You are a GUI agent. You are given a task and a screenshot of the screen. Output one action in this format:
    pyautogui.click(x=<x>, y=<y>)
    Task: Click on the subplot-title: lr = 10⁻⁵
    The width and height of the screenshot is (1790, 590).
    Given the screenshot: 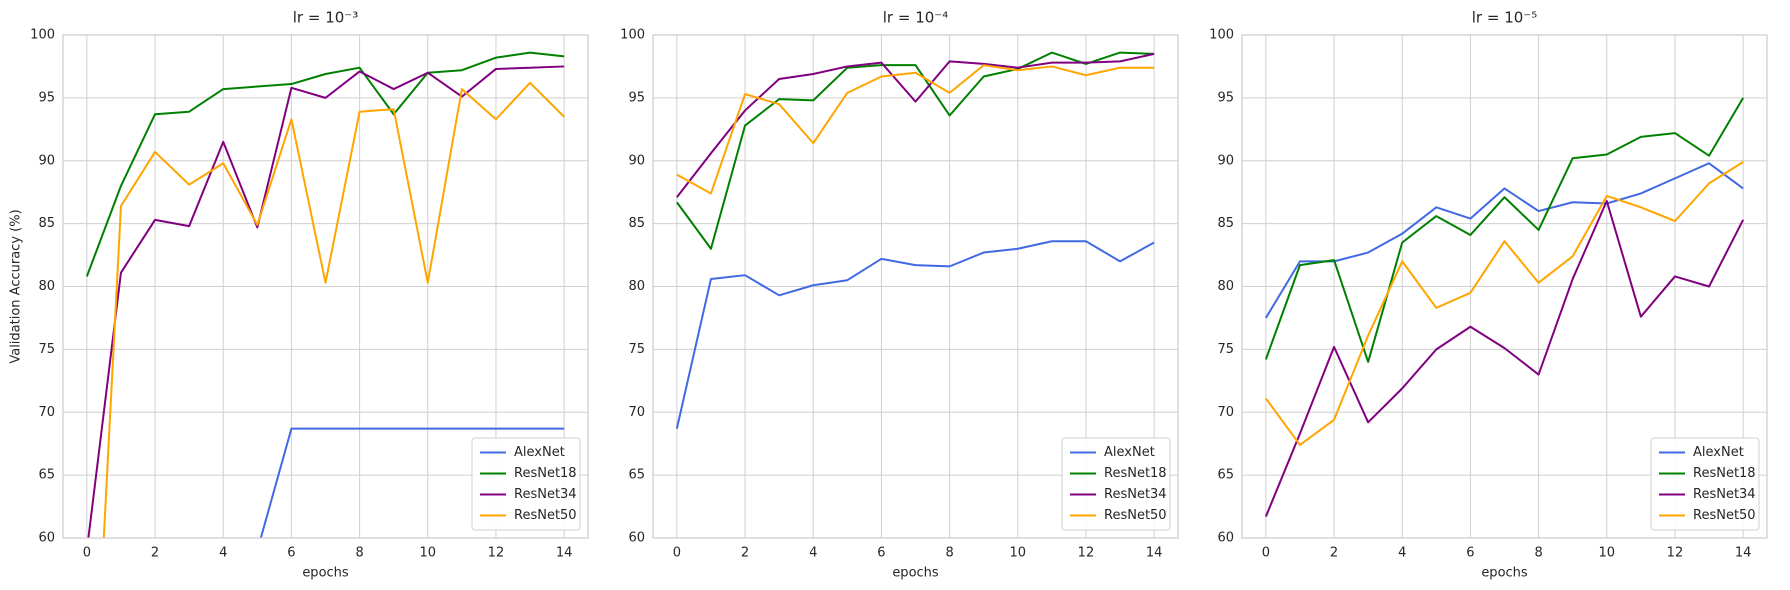 What is the action you would take?
    pyautogui.click(x=1504, y=18)
    